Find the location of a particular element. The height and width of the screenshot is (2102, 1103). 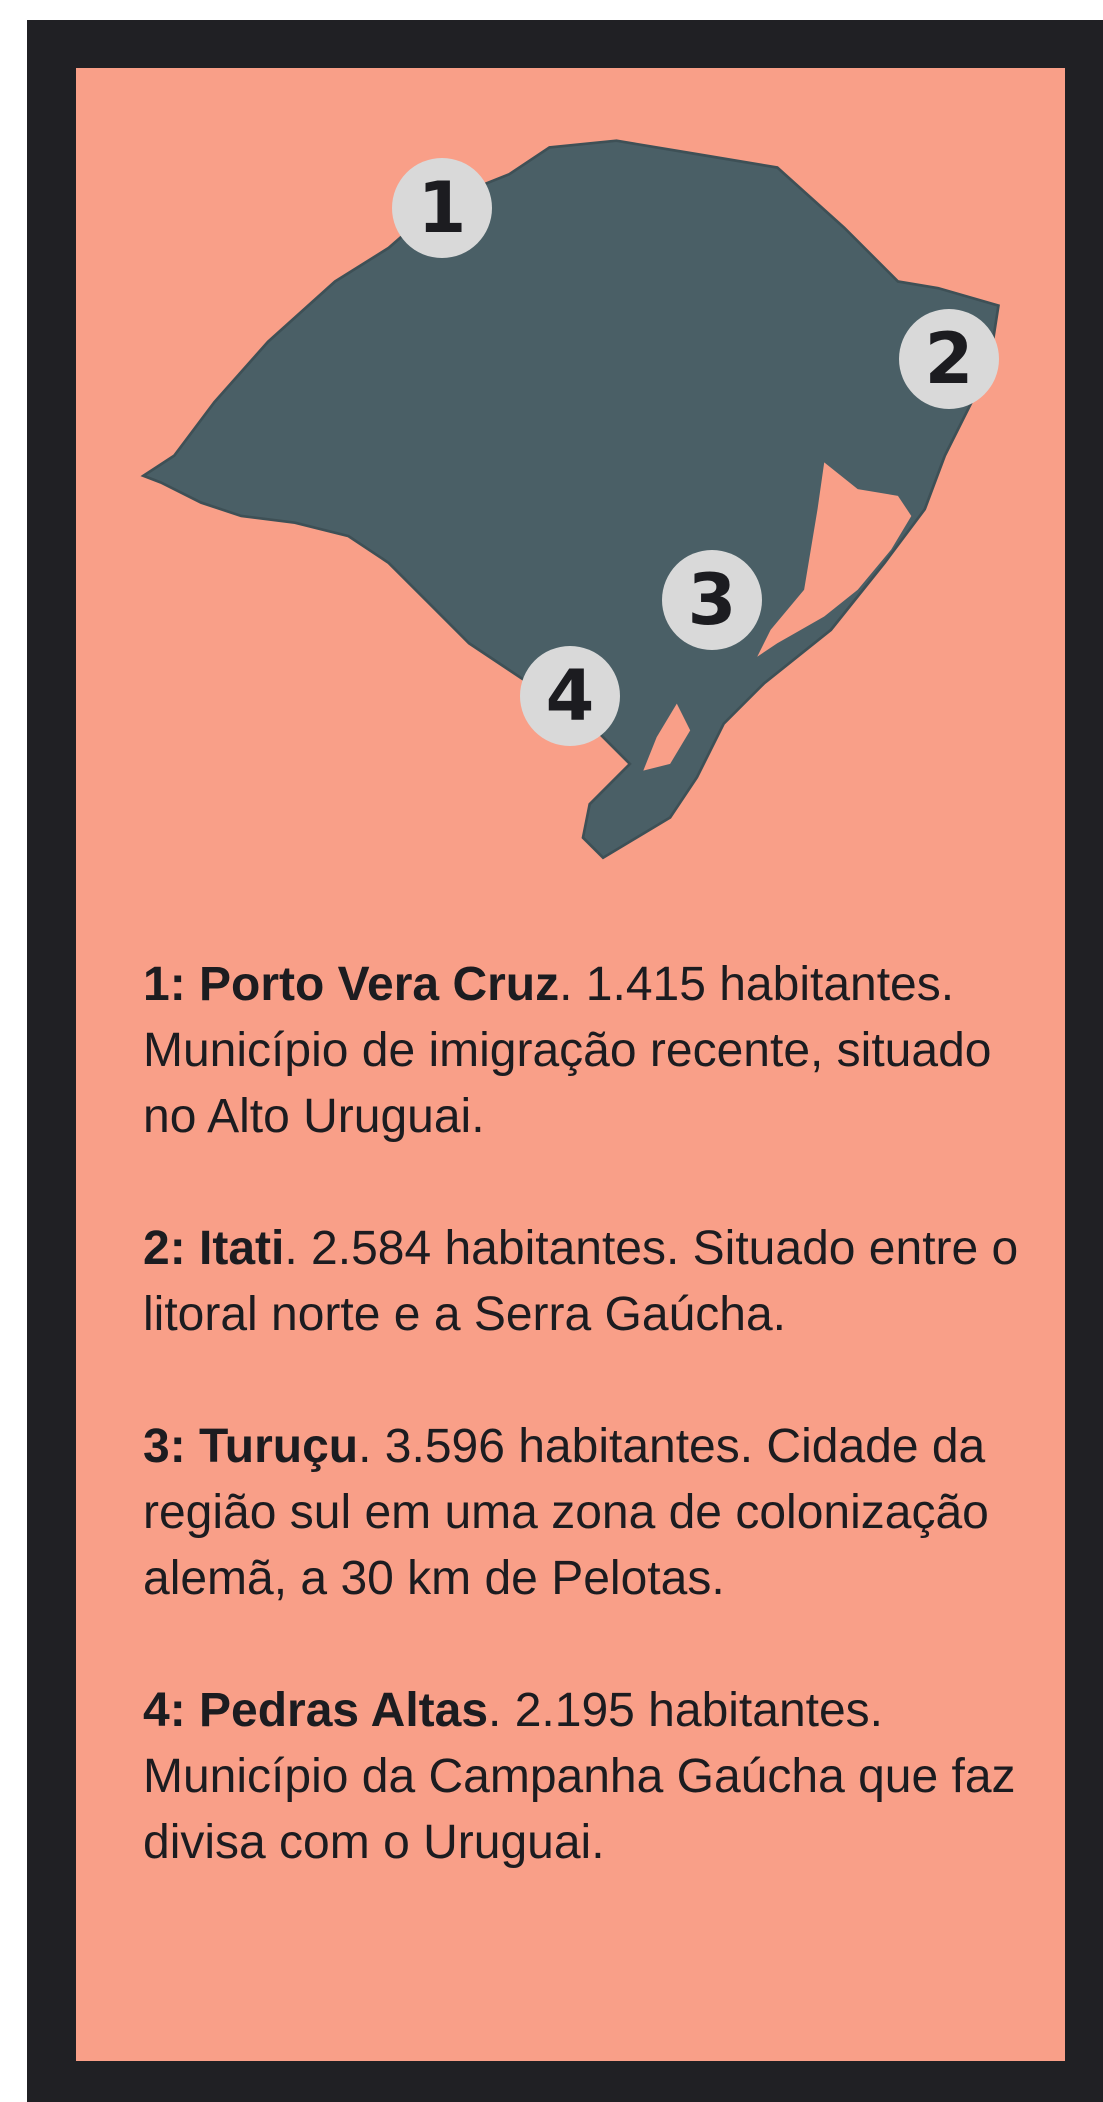

item-name: 4: Pedras Altas is located at coordinates (316, 1710).